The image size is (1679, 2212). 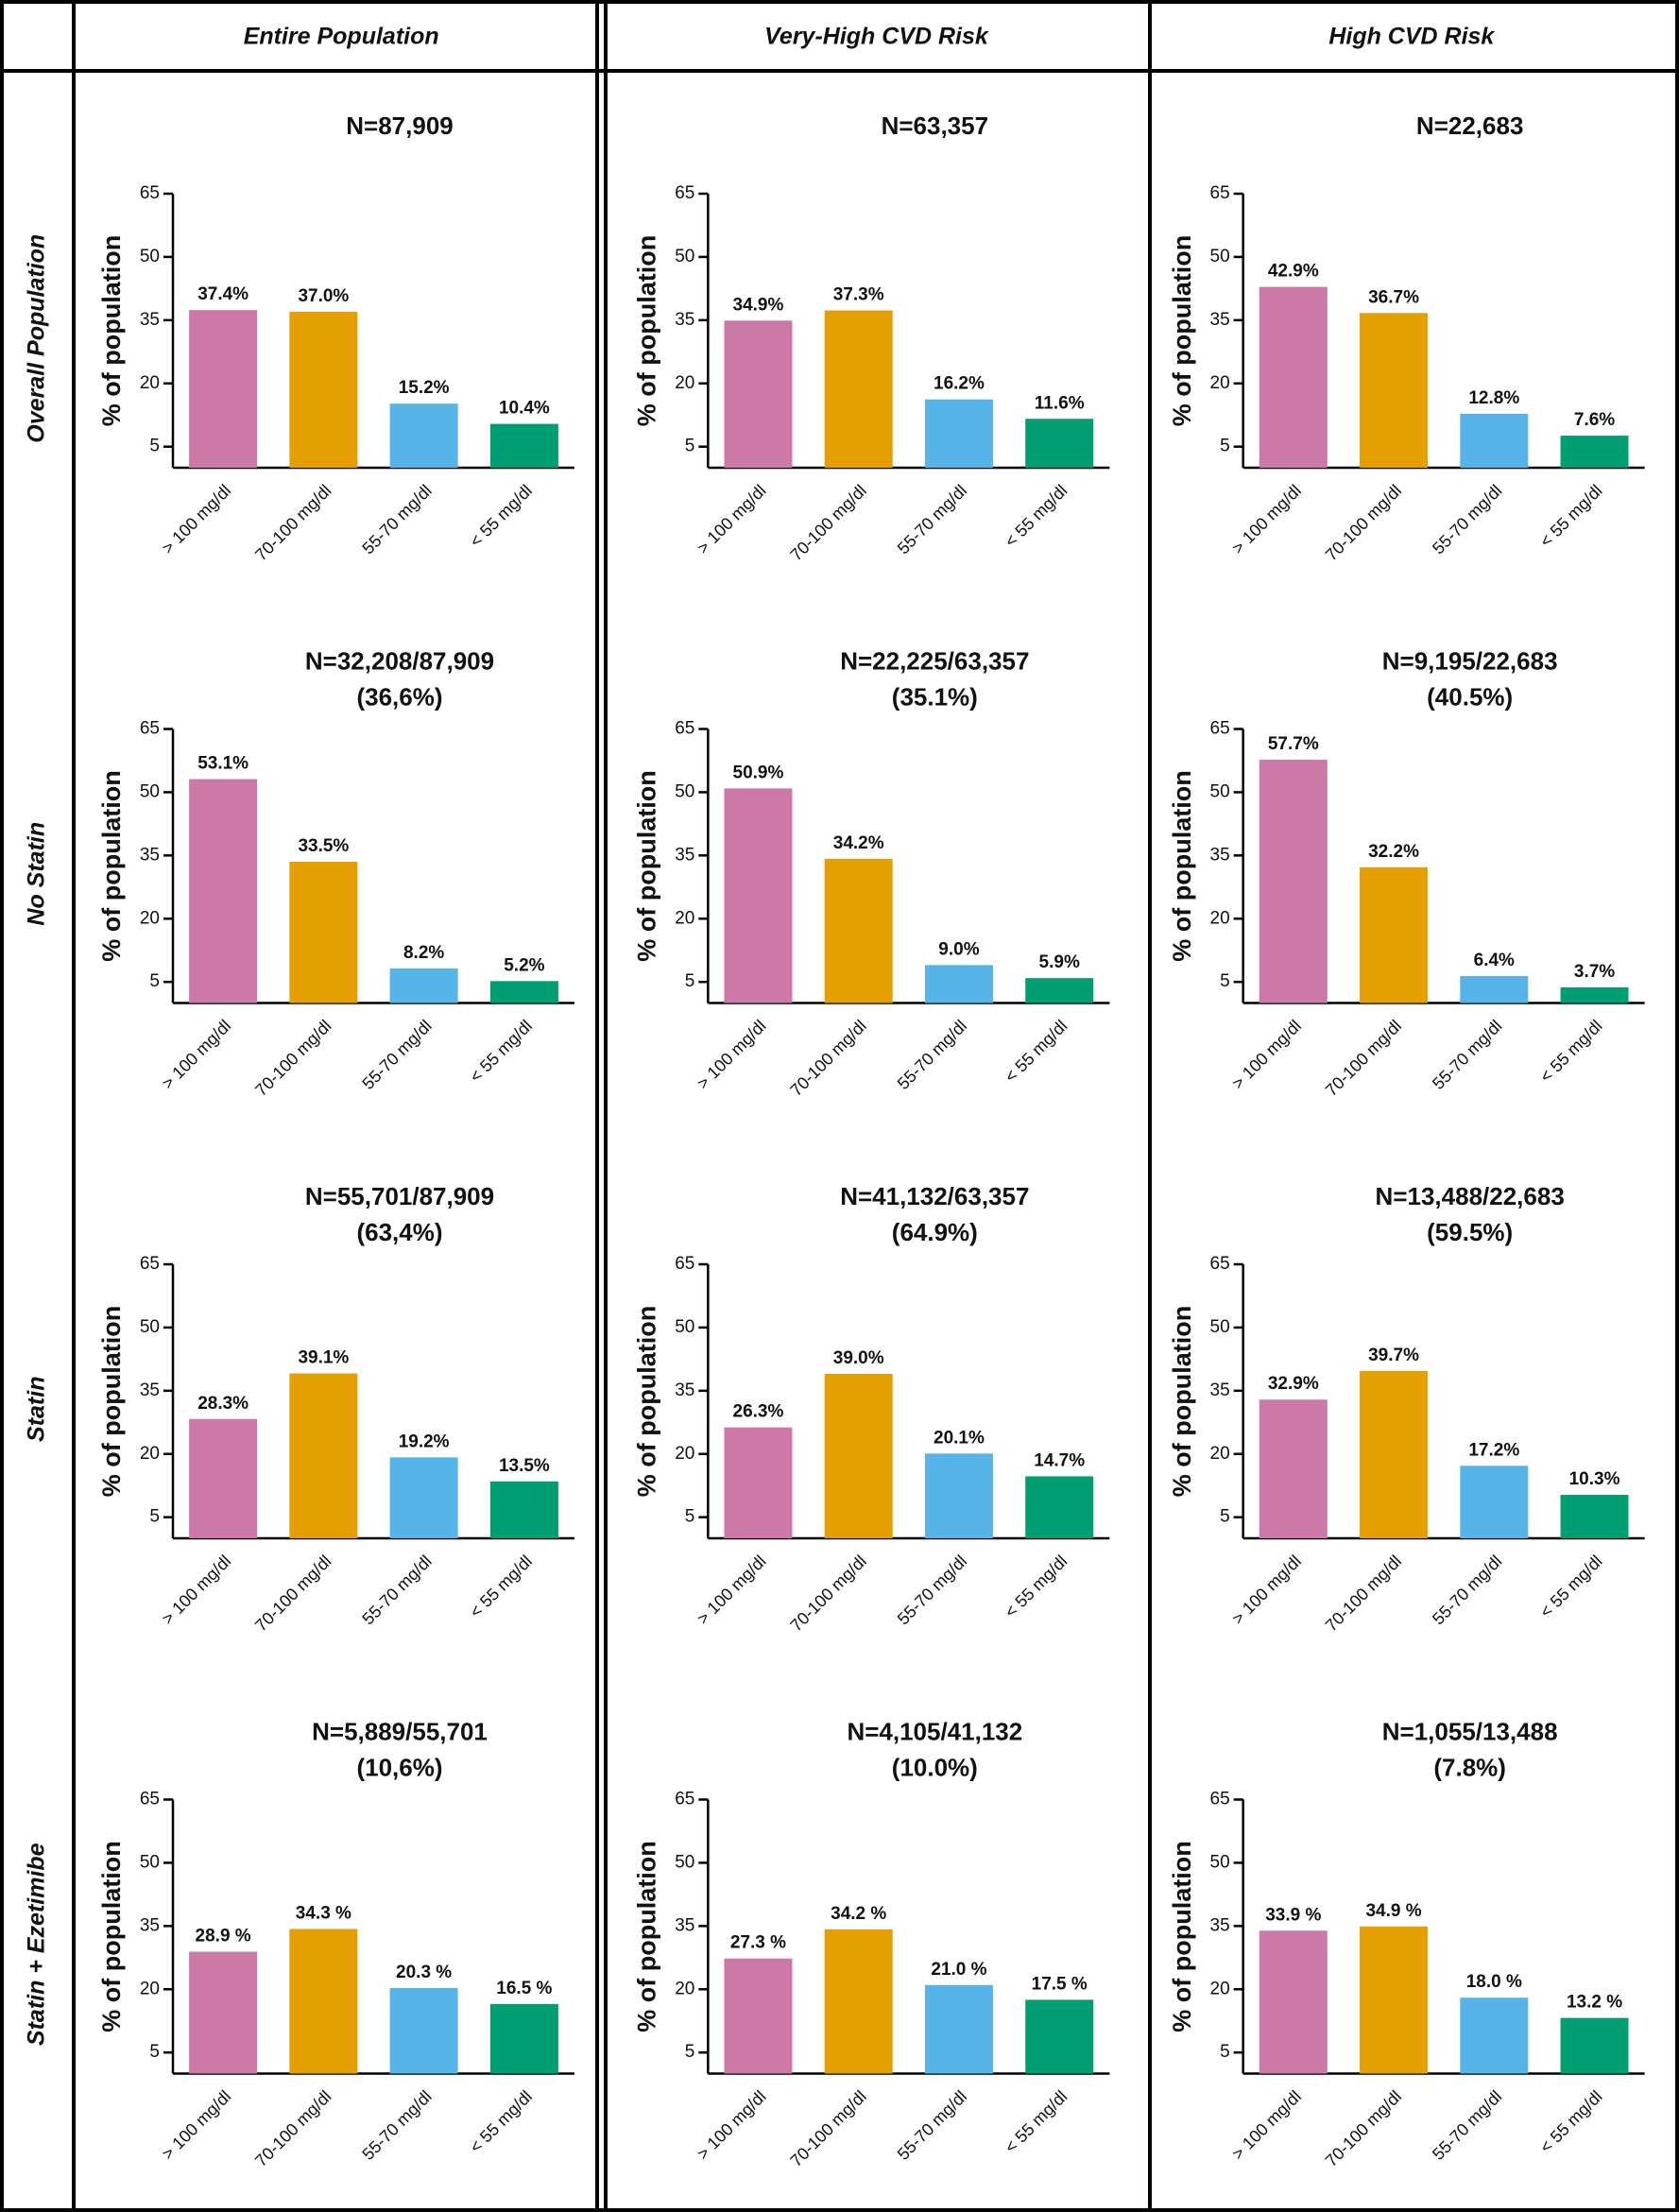 I want to click on value-label: 21.0 %, so click(x=958, y=1970).